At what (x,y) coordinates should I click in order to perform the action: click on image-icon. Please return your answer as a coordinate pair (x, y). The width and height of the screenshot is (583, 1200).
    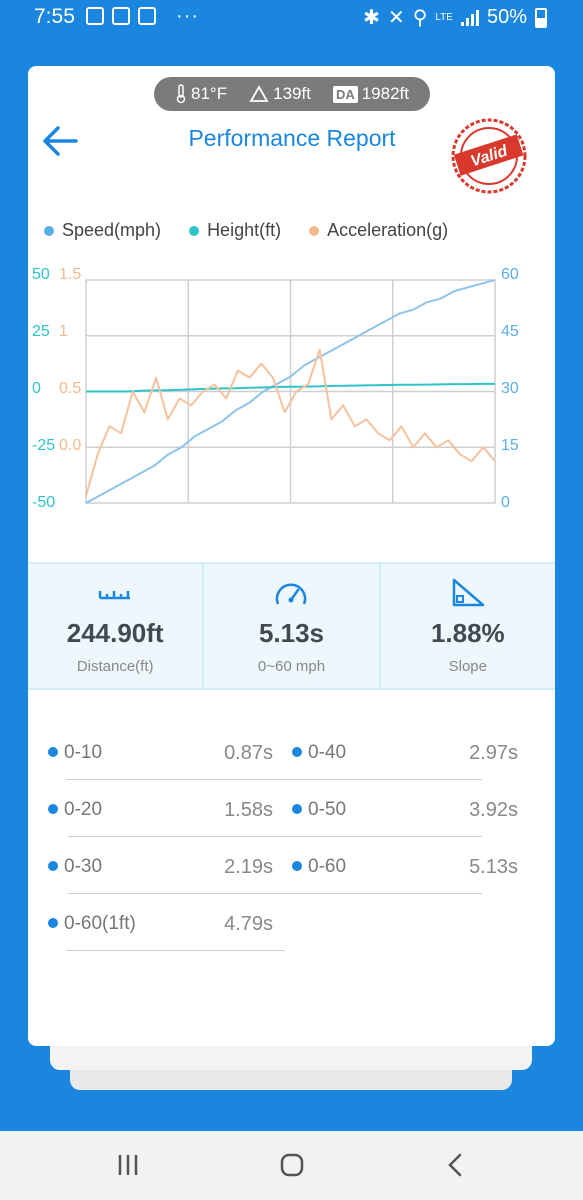
    Looking at the image, I should click on (147, 16).